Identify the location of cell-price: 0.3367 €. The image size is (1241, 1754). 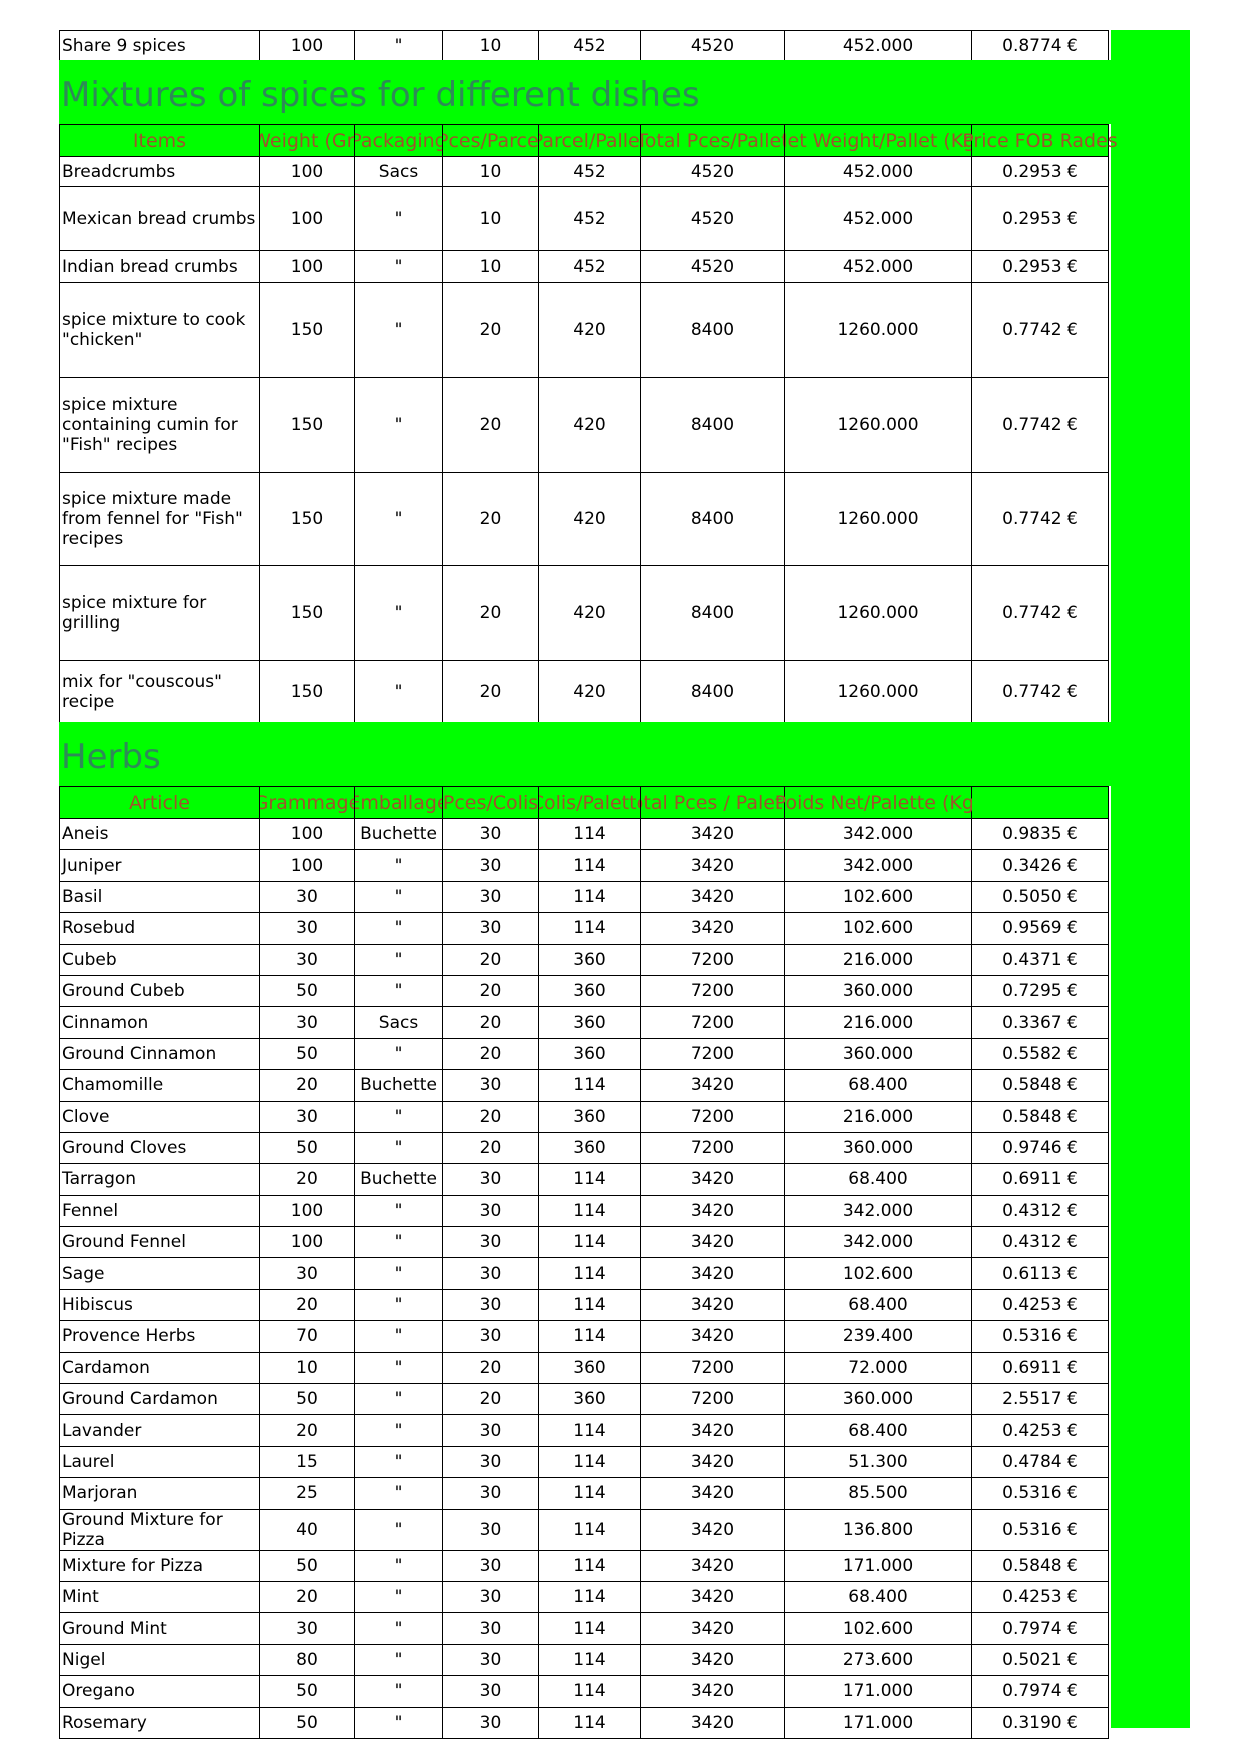
(1040, 1022).